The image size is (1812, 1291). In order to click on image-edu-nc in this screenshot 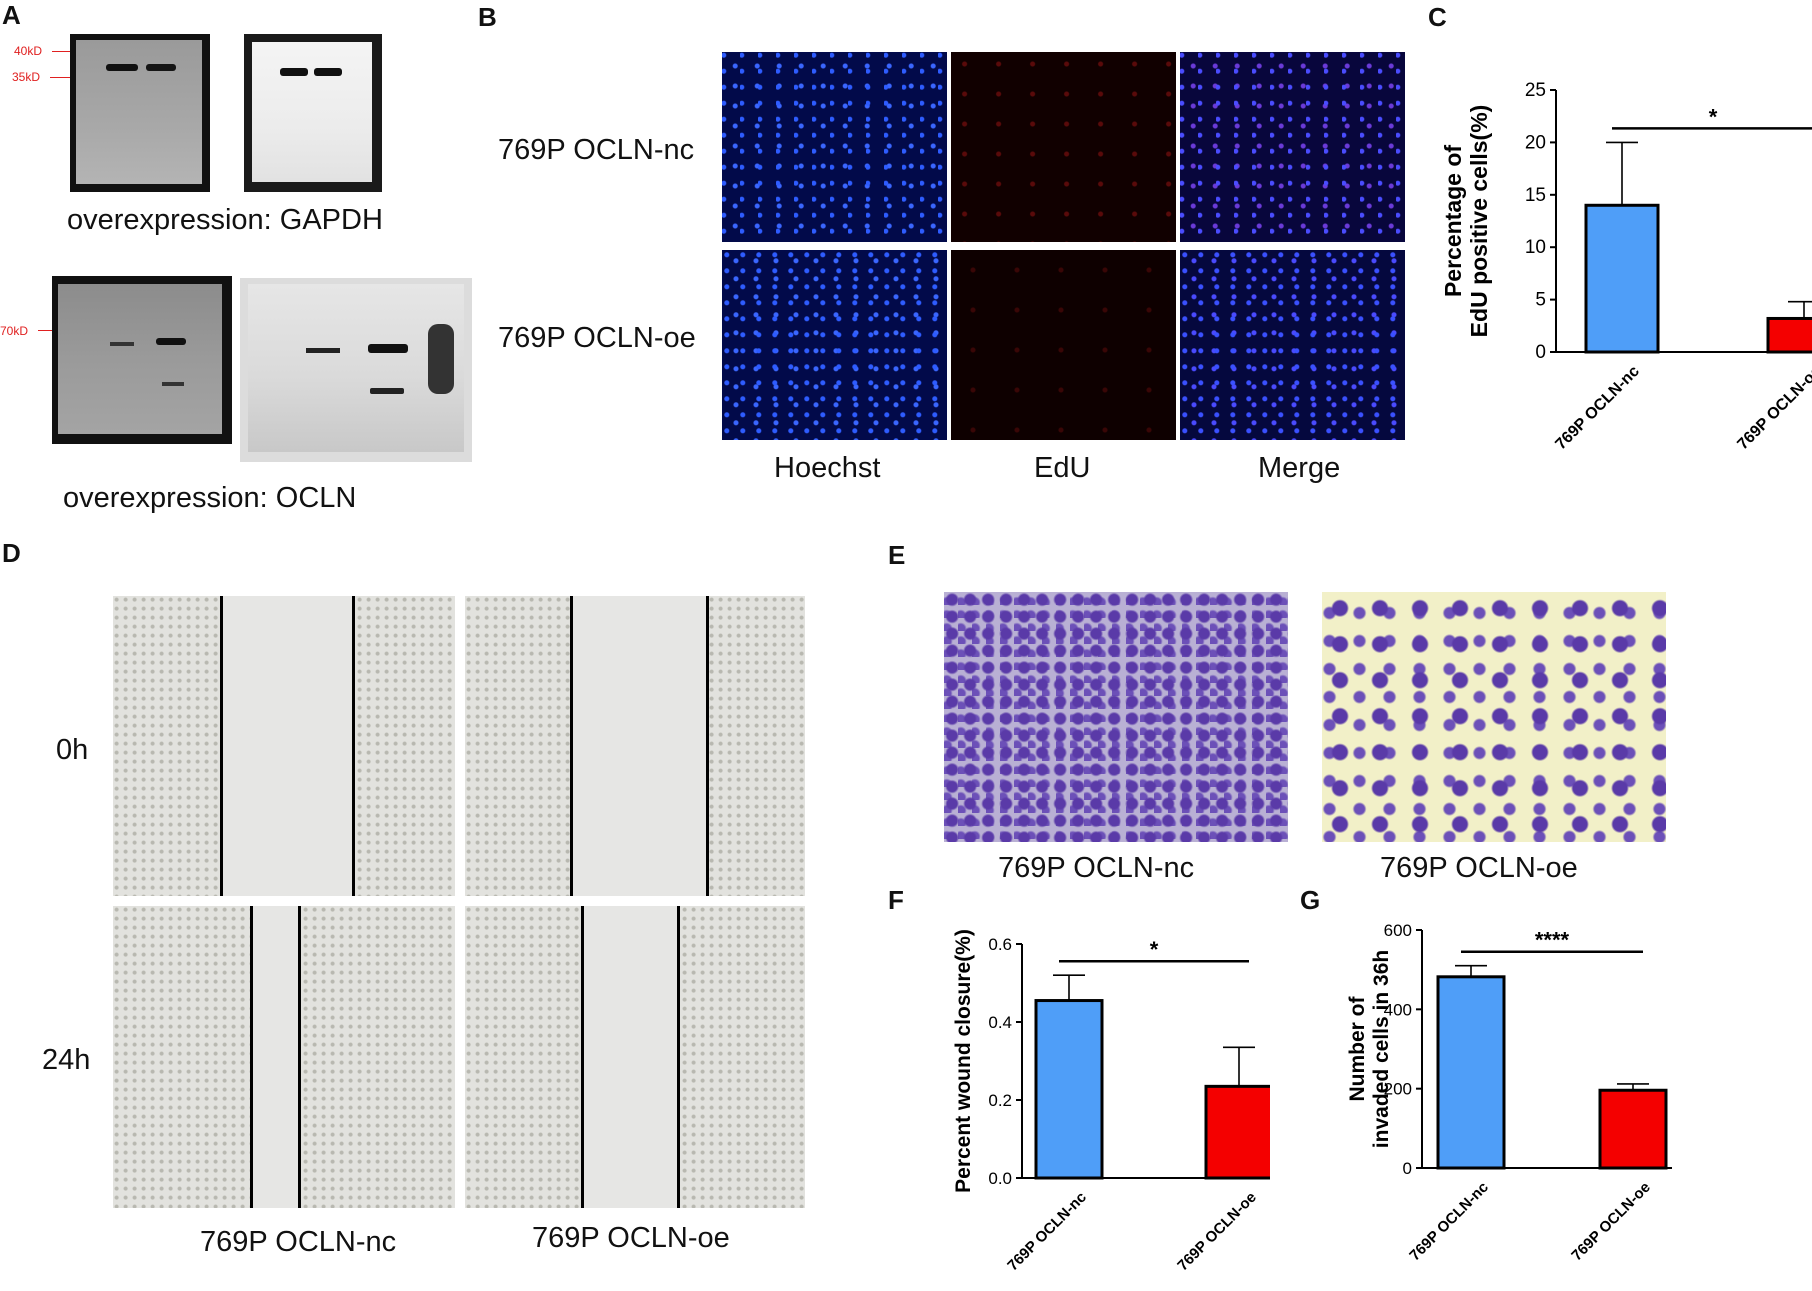, I will do `click(1063, 147)`.